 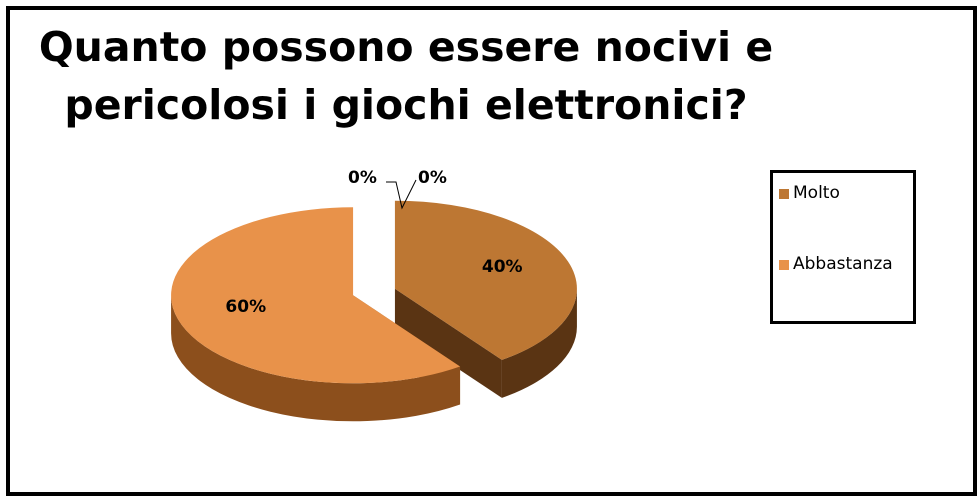 What do you see at coordinates (432, 178) in the screenshot?
I see `data-label-zero-2: 0%` at bounding box center [432, 178].